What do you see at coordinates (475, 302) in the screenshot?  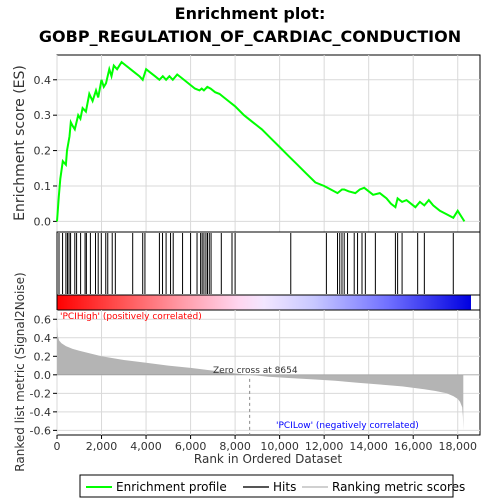 I see `rank-bar-tail` at bounding box center [475, 302].